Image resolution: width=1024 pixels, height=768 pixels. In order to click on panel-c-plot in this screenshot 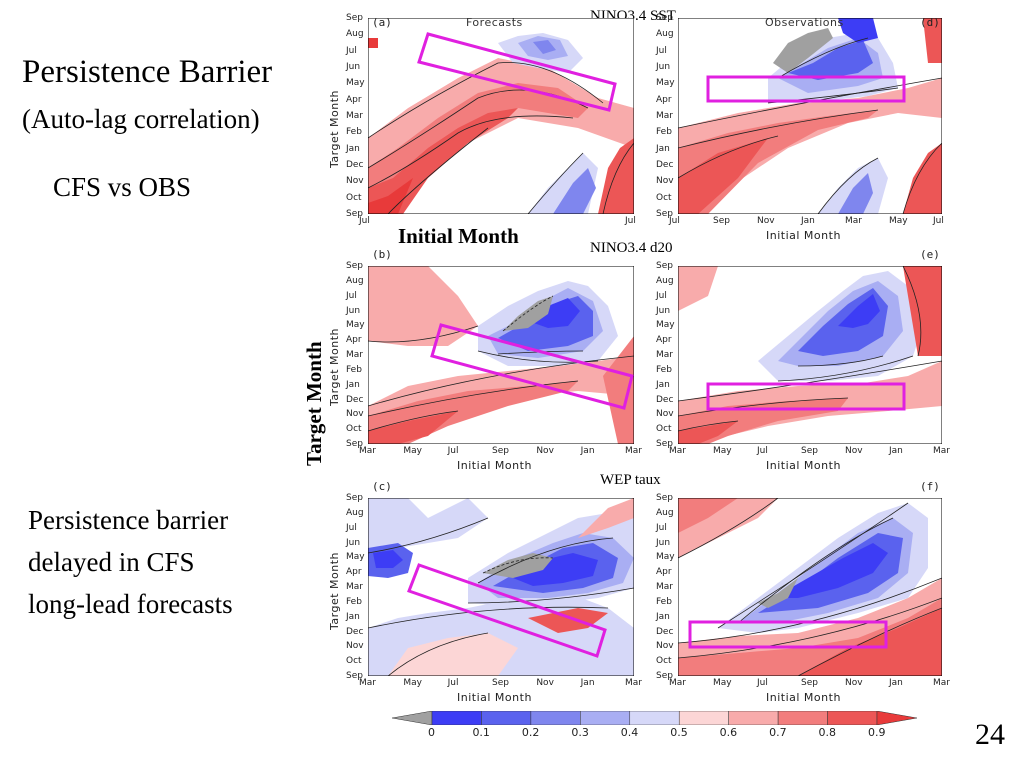, I will do `click(501, 587)`.